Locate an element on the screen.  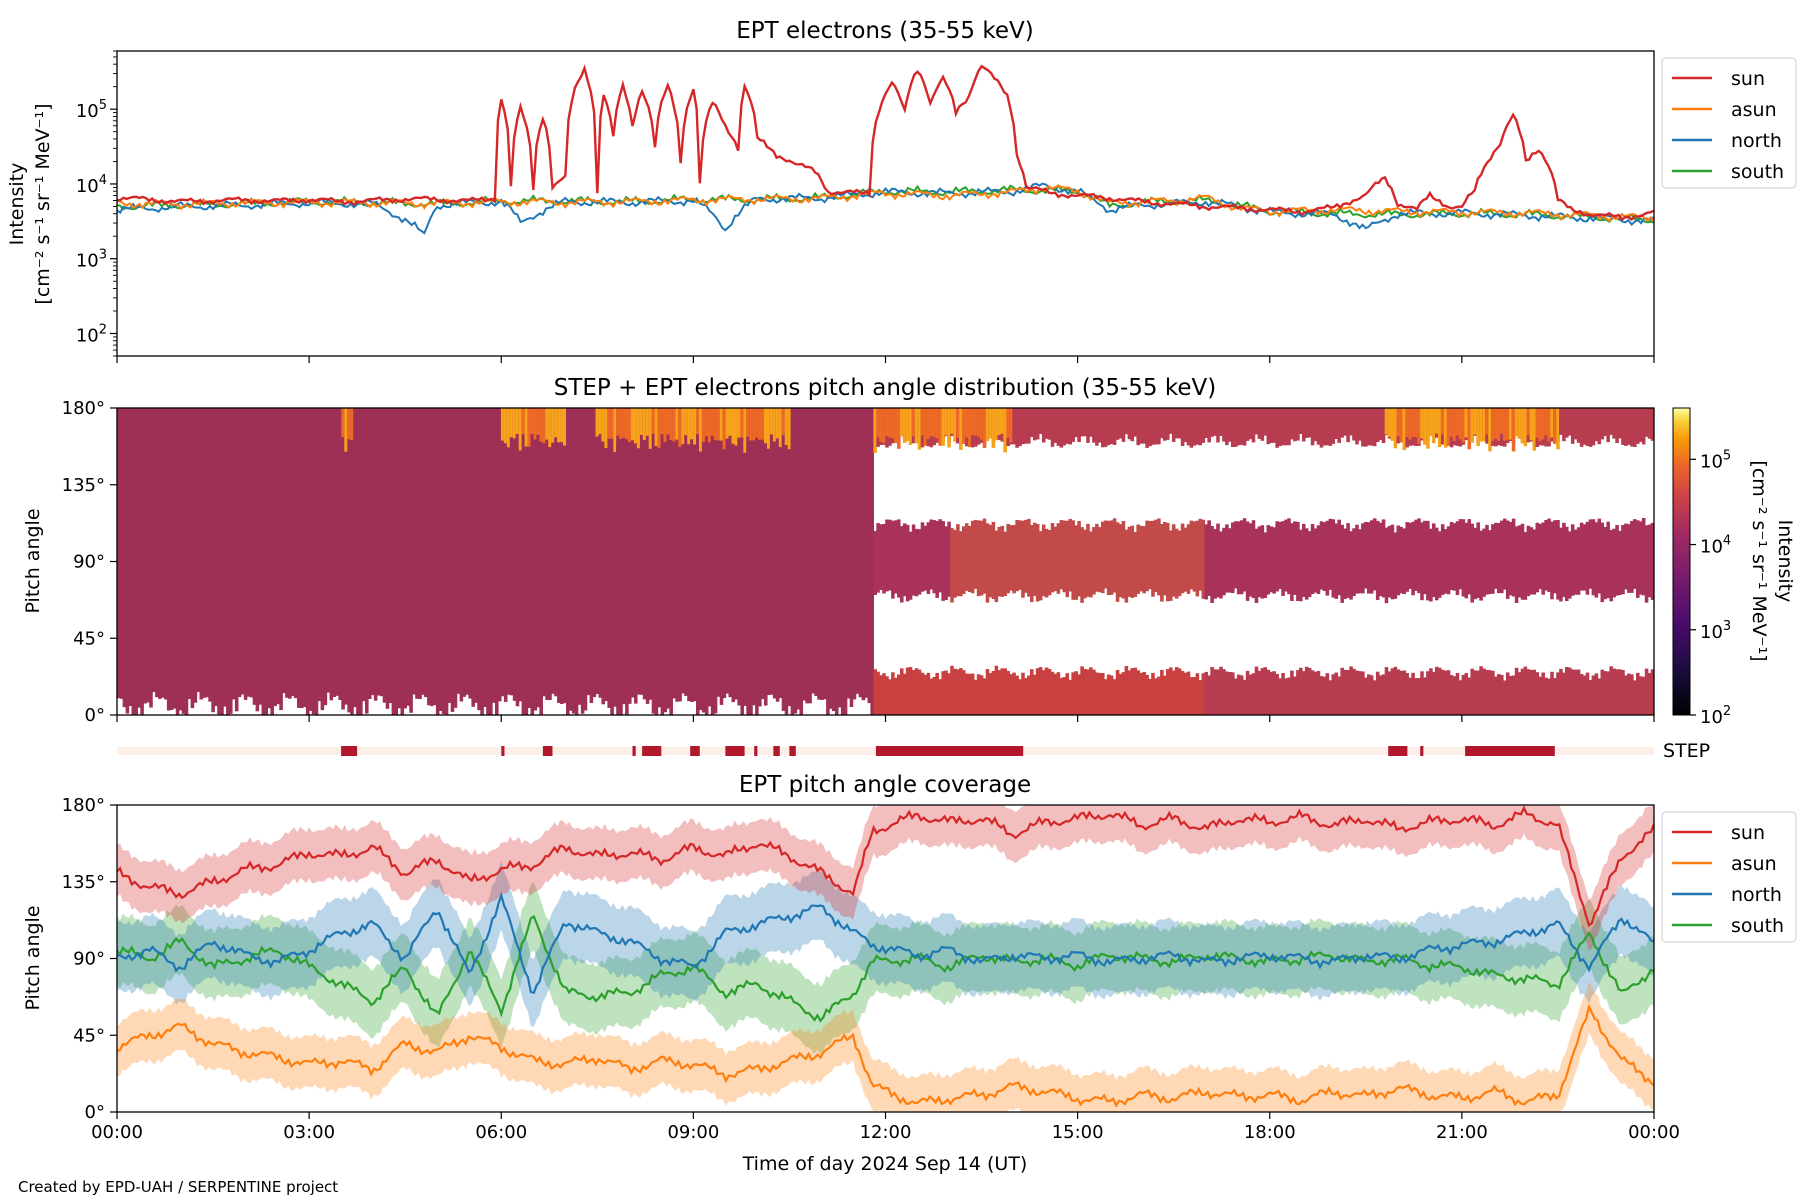
footer-credit: Created by EPD-UAH / SERPENTINE project is located at coordinates (178, 1187).